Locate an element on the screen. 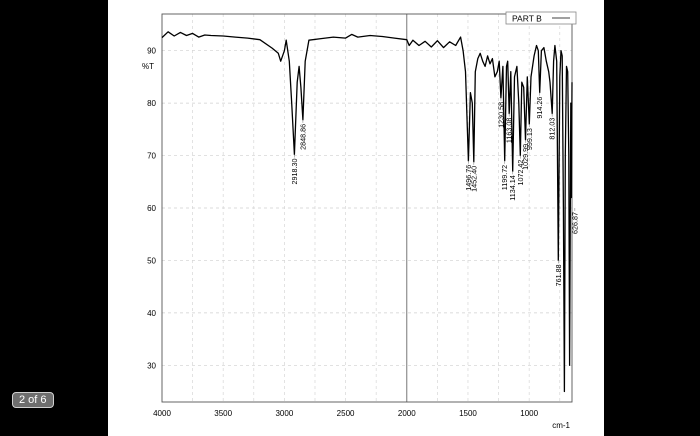  peak-label: 2918.30 is located at coordinates (294, 172).